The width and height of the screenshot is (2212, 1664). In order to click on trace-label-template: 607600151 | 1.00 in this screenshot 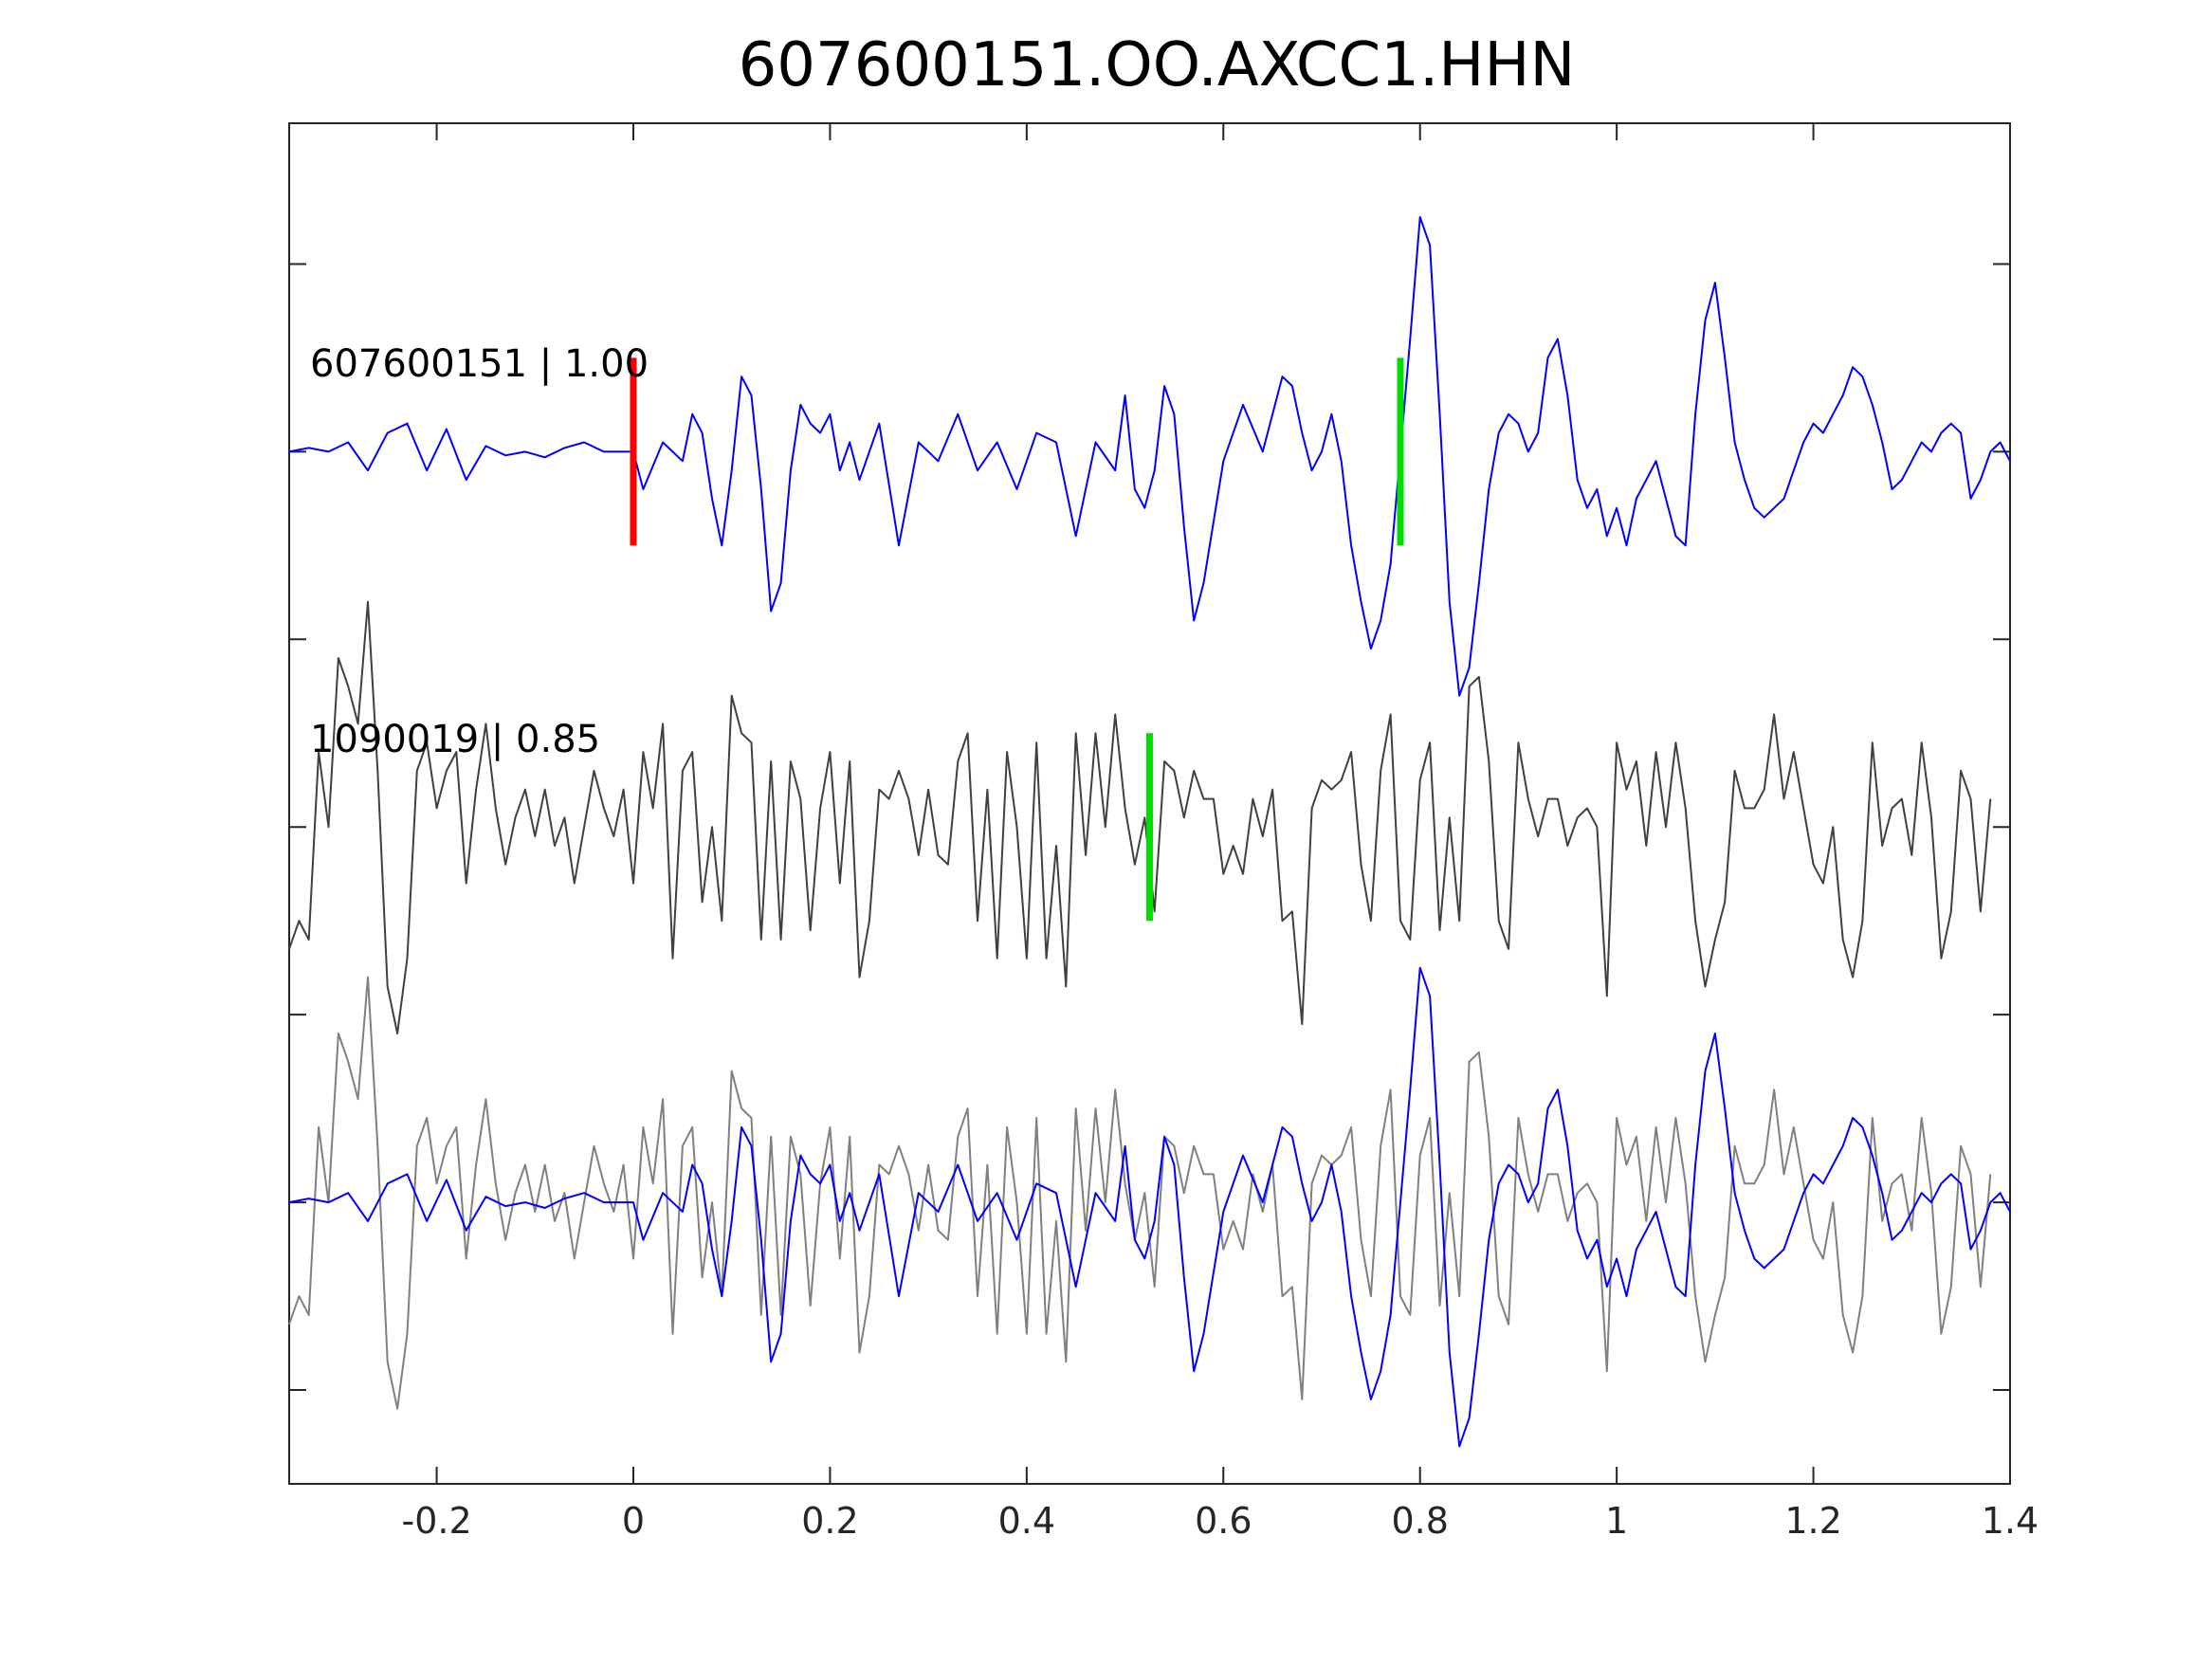, I will do `click(479, 364)`.